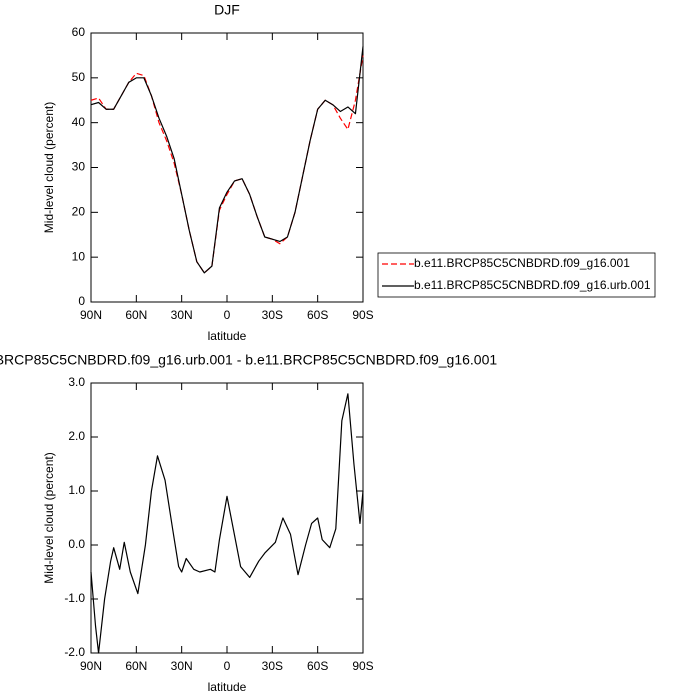 This screenshot has width=700, height=700. I want to click on y-tick-label: 0.0, so click(76, 544).